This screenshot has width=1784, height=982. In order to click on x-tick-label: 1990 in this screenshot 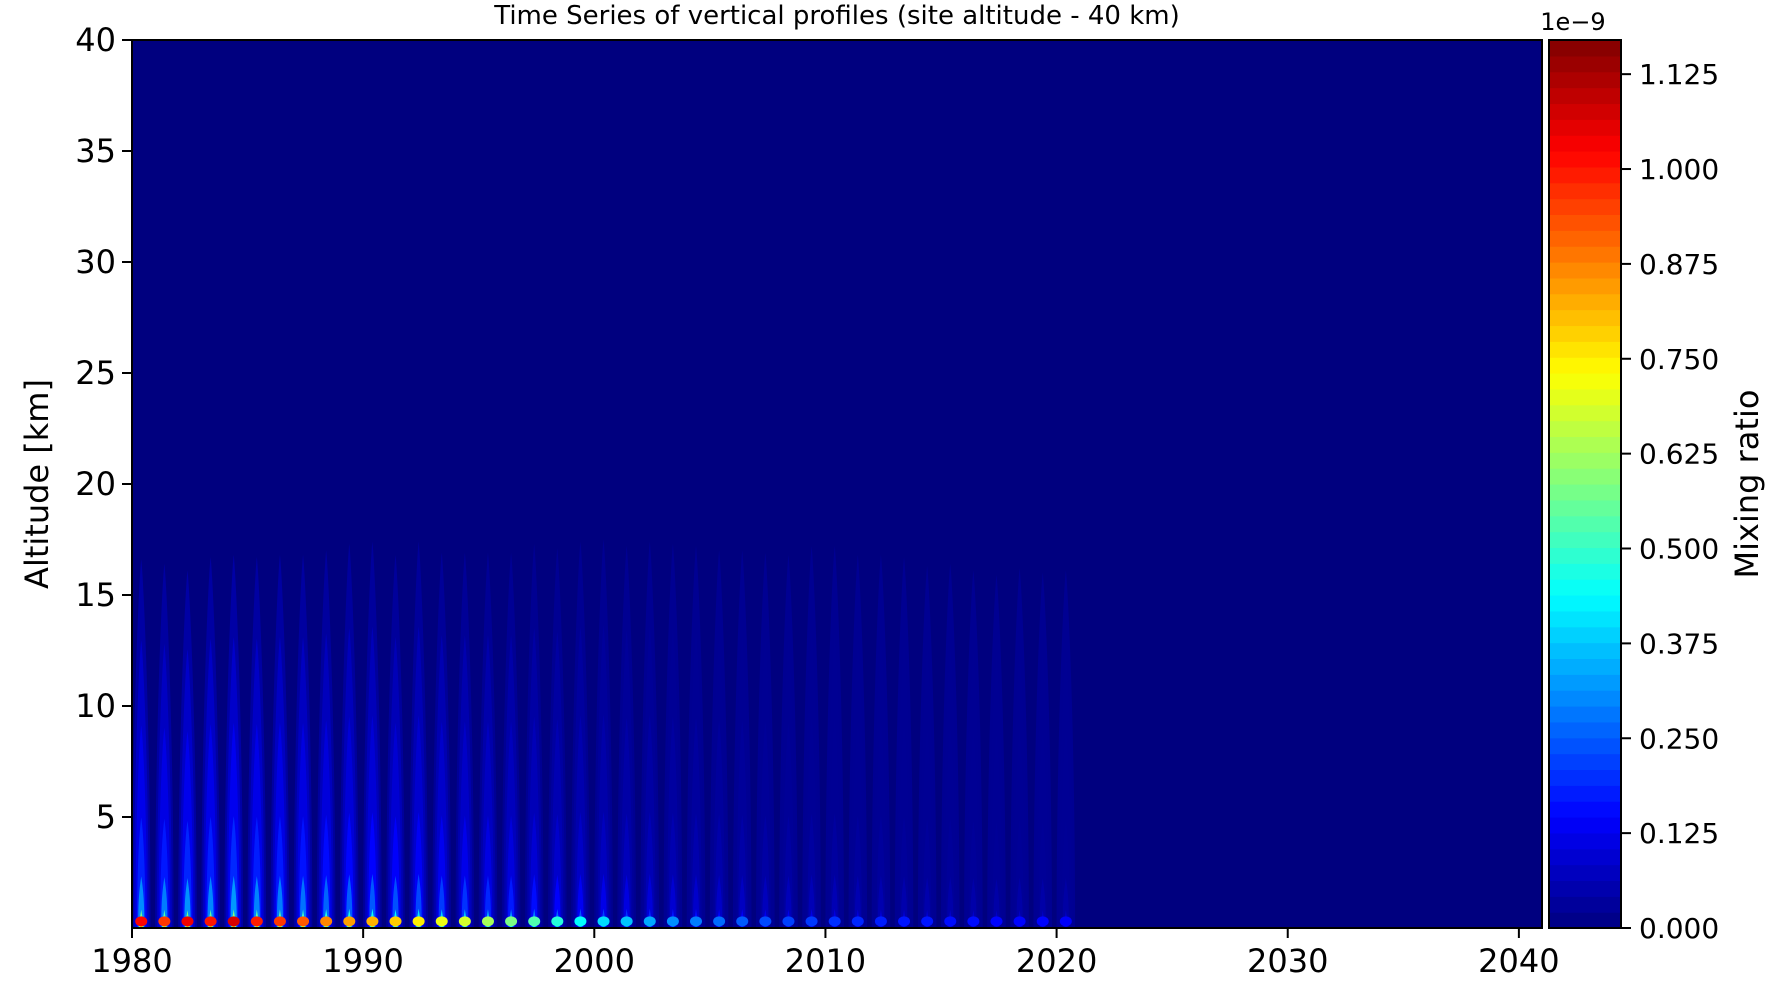, I will do `click(362, 961)`.